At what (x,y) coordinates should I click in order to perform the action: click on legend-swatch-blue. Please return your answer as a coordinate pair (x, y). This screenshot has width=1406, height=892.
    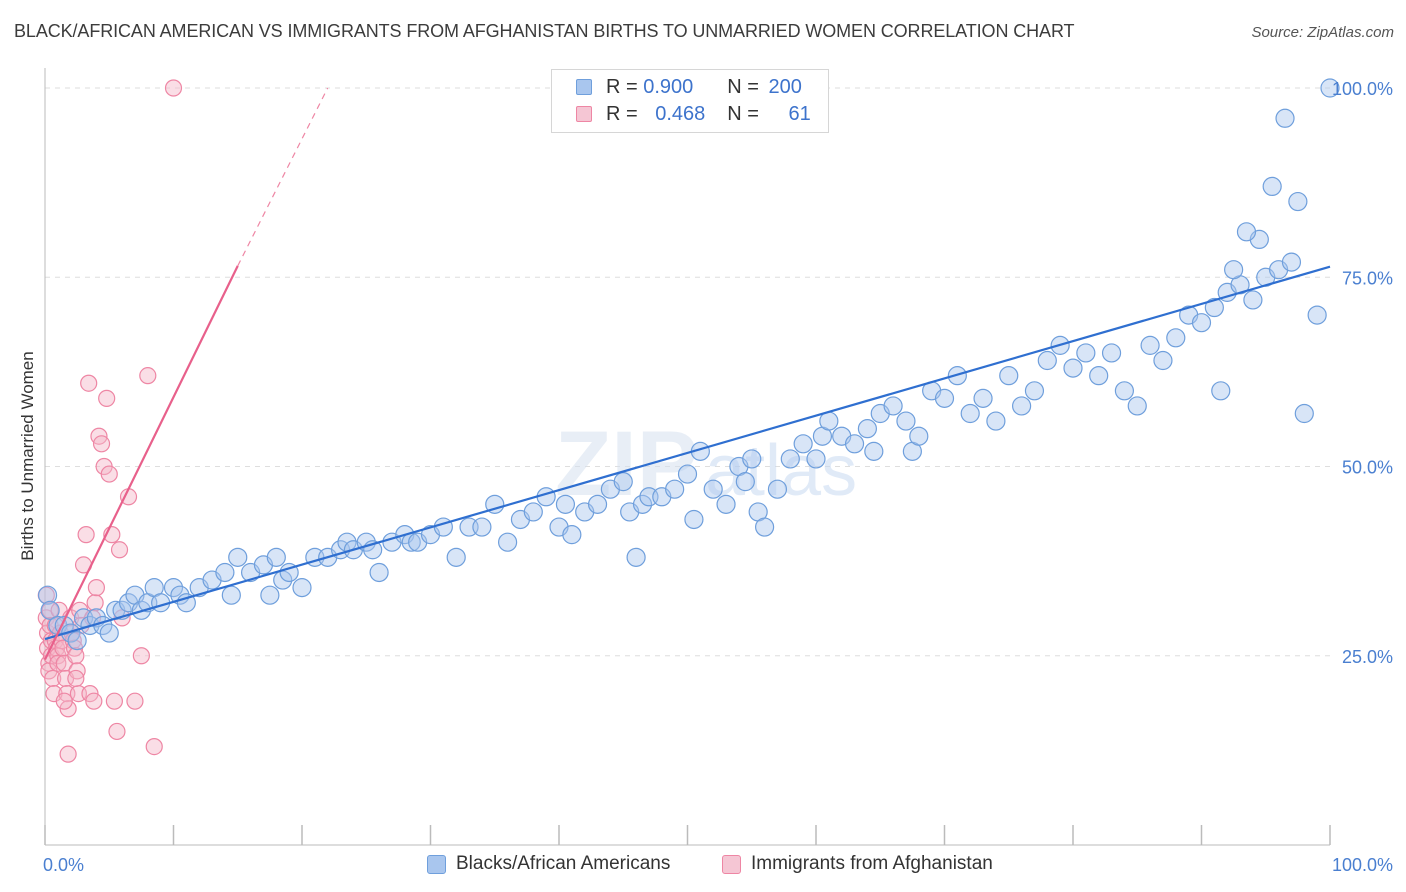
    Looking at the image, I should click on (584, 87).